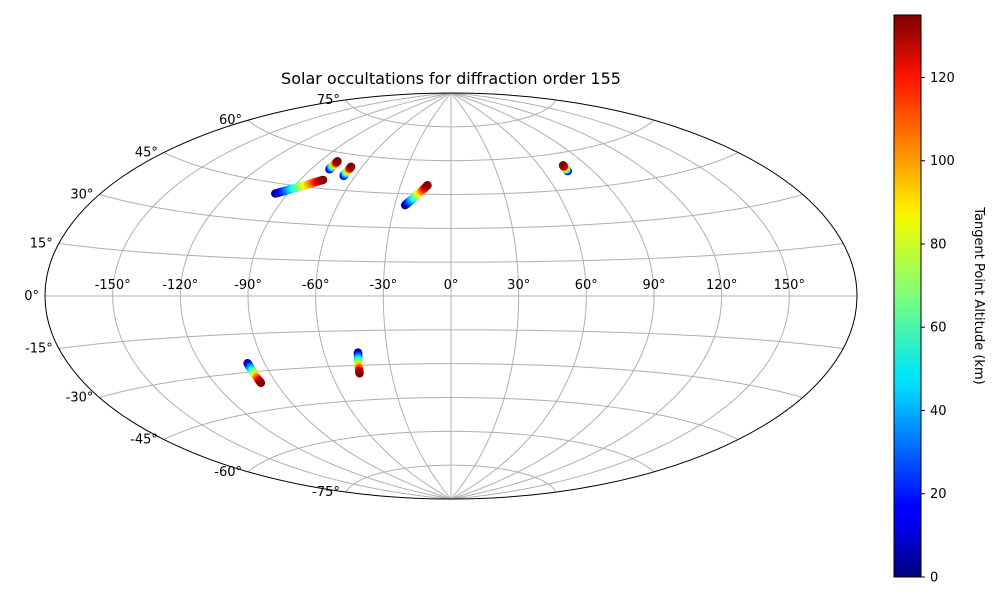 This screenshot has height=600, width=1000. Describe the element at coordinates (316, 285) in the screenshot. I see `longitude-tick-label: -60°` at that location.